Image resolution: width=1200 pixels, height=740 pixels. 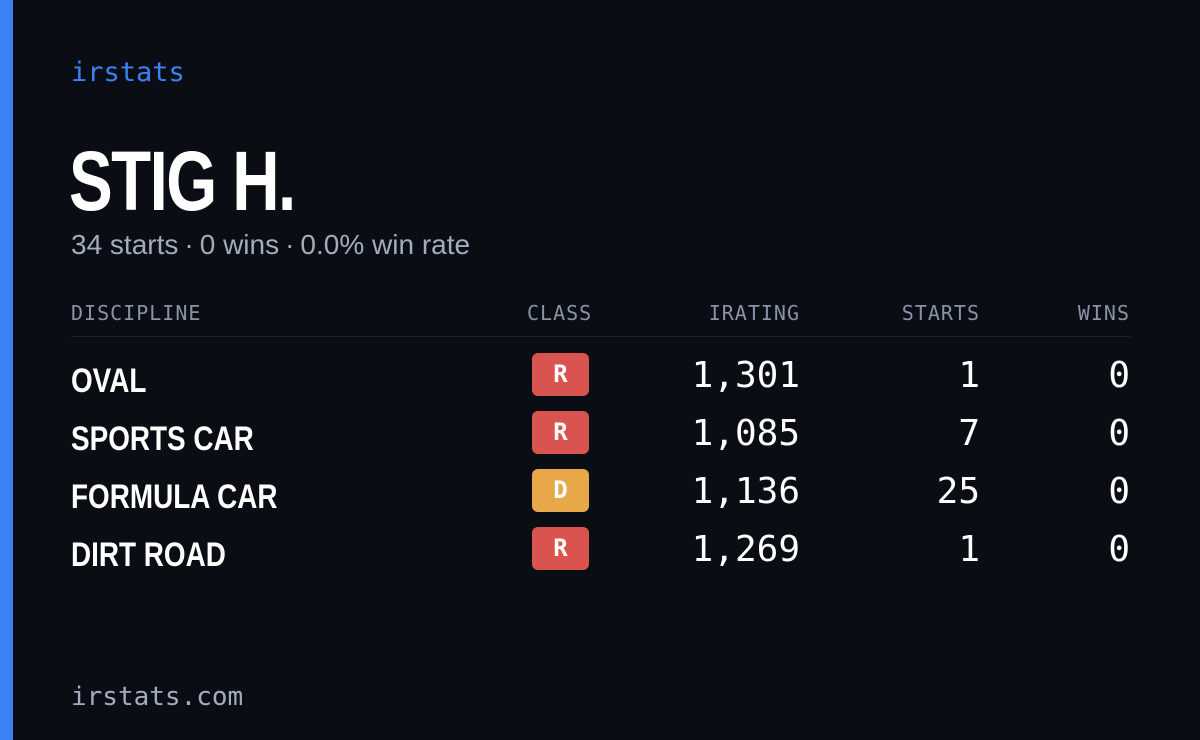 What do you see at coordinates (754, 313) in the screenshot?
I see `header-irating: IRATING` at bounding box center [754, 313].